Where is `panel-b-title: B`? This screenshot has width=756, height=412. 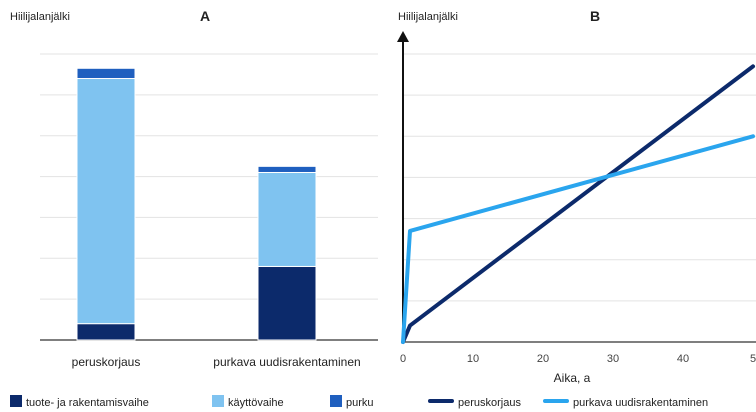 panel-b-title: B is located at coordinates (595, 16).